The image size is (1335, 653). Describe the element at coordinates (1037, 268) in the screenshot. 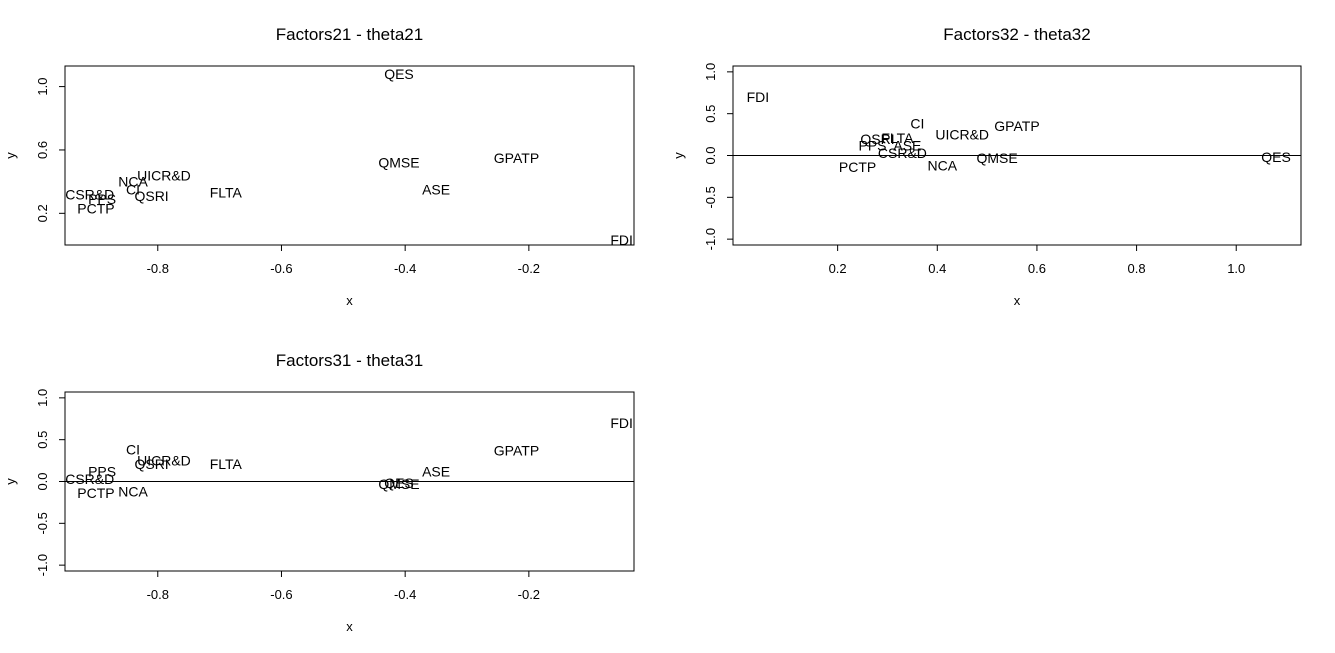

I see `x-tick-label: 0.6` at that location.